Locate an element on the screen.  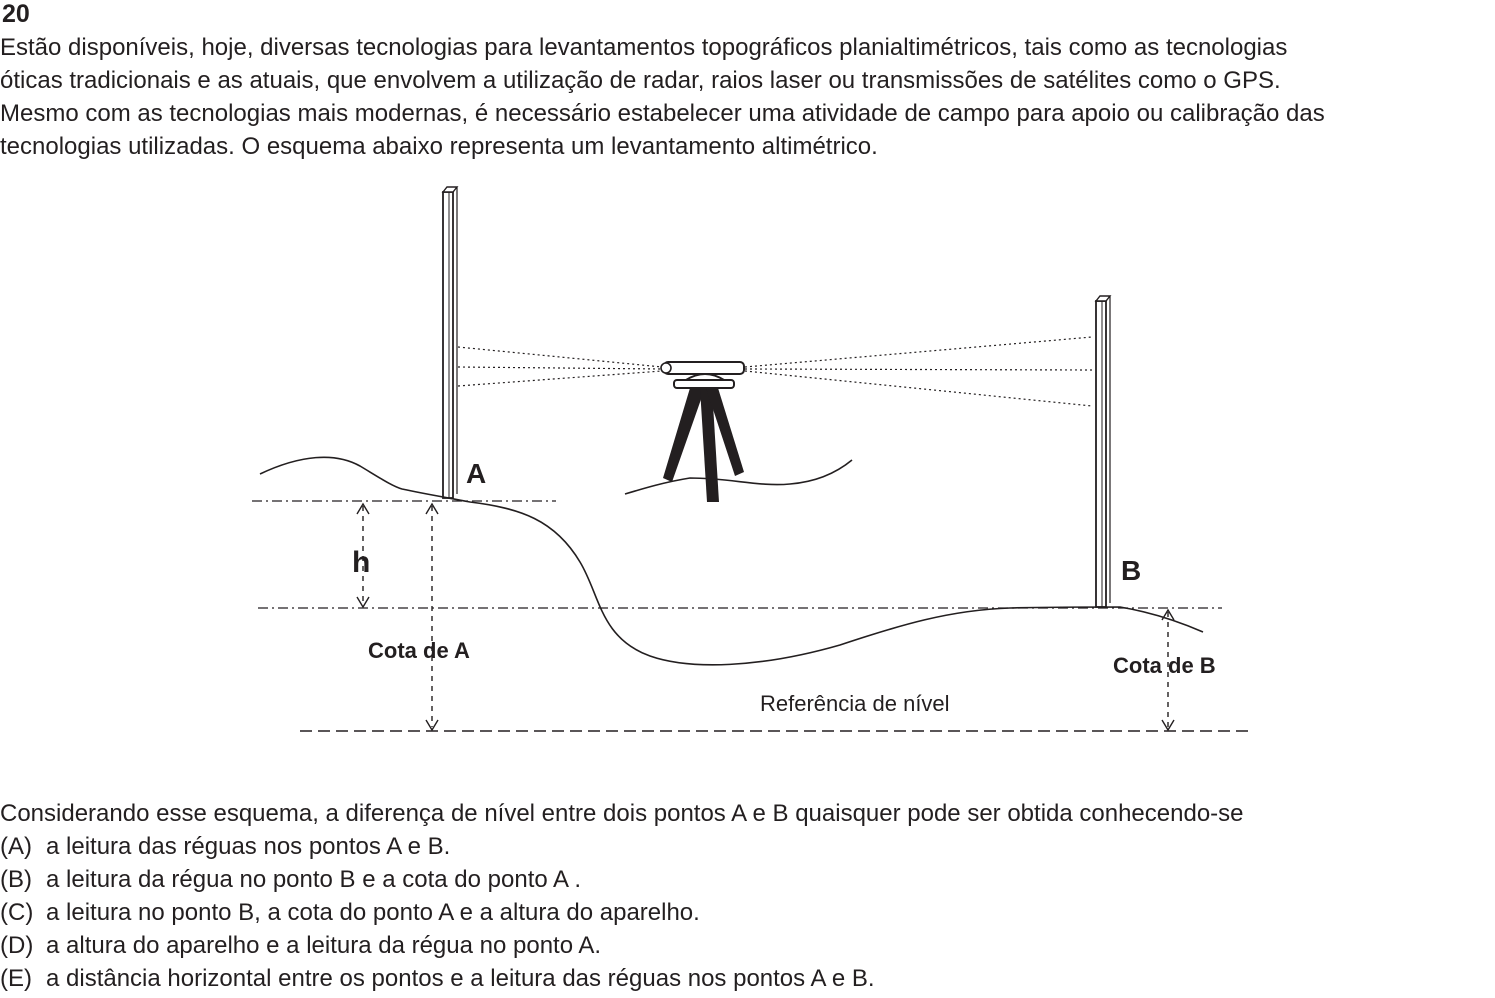
label-point-a: A is located at coordinates (476, 473).